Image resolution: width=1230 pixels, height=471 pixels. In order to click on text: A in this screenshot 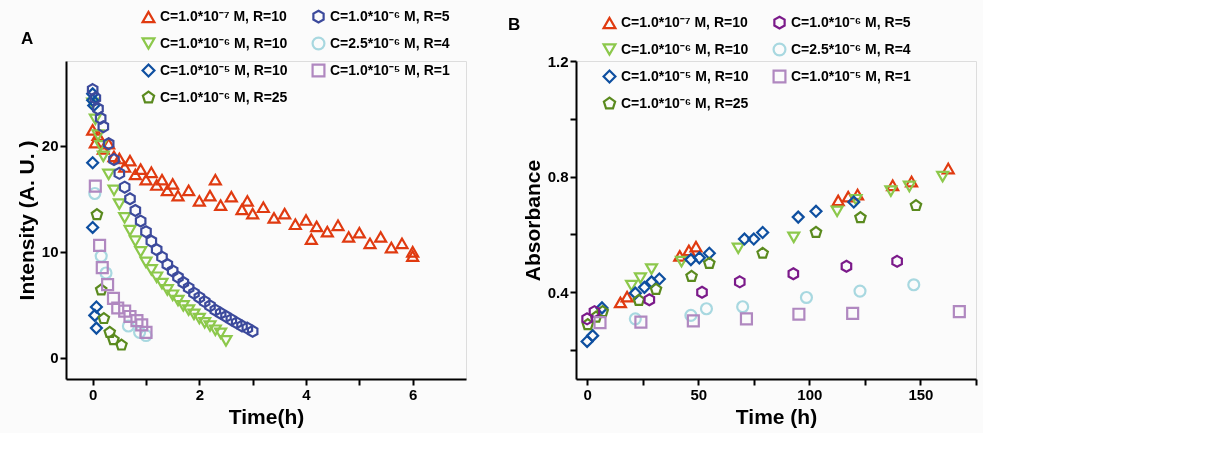, I will do `click(27, 38)`.